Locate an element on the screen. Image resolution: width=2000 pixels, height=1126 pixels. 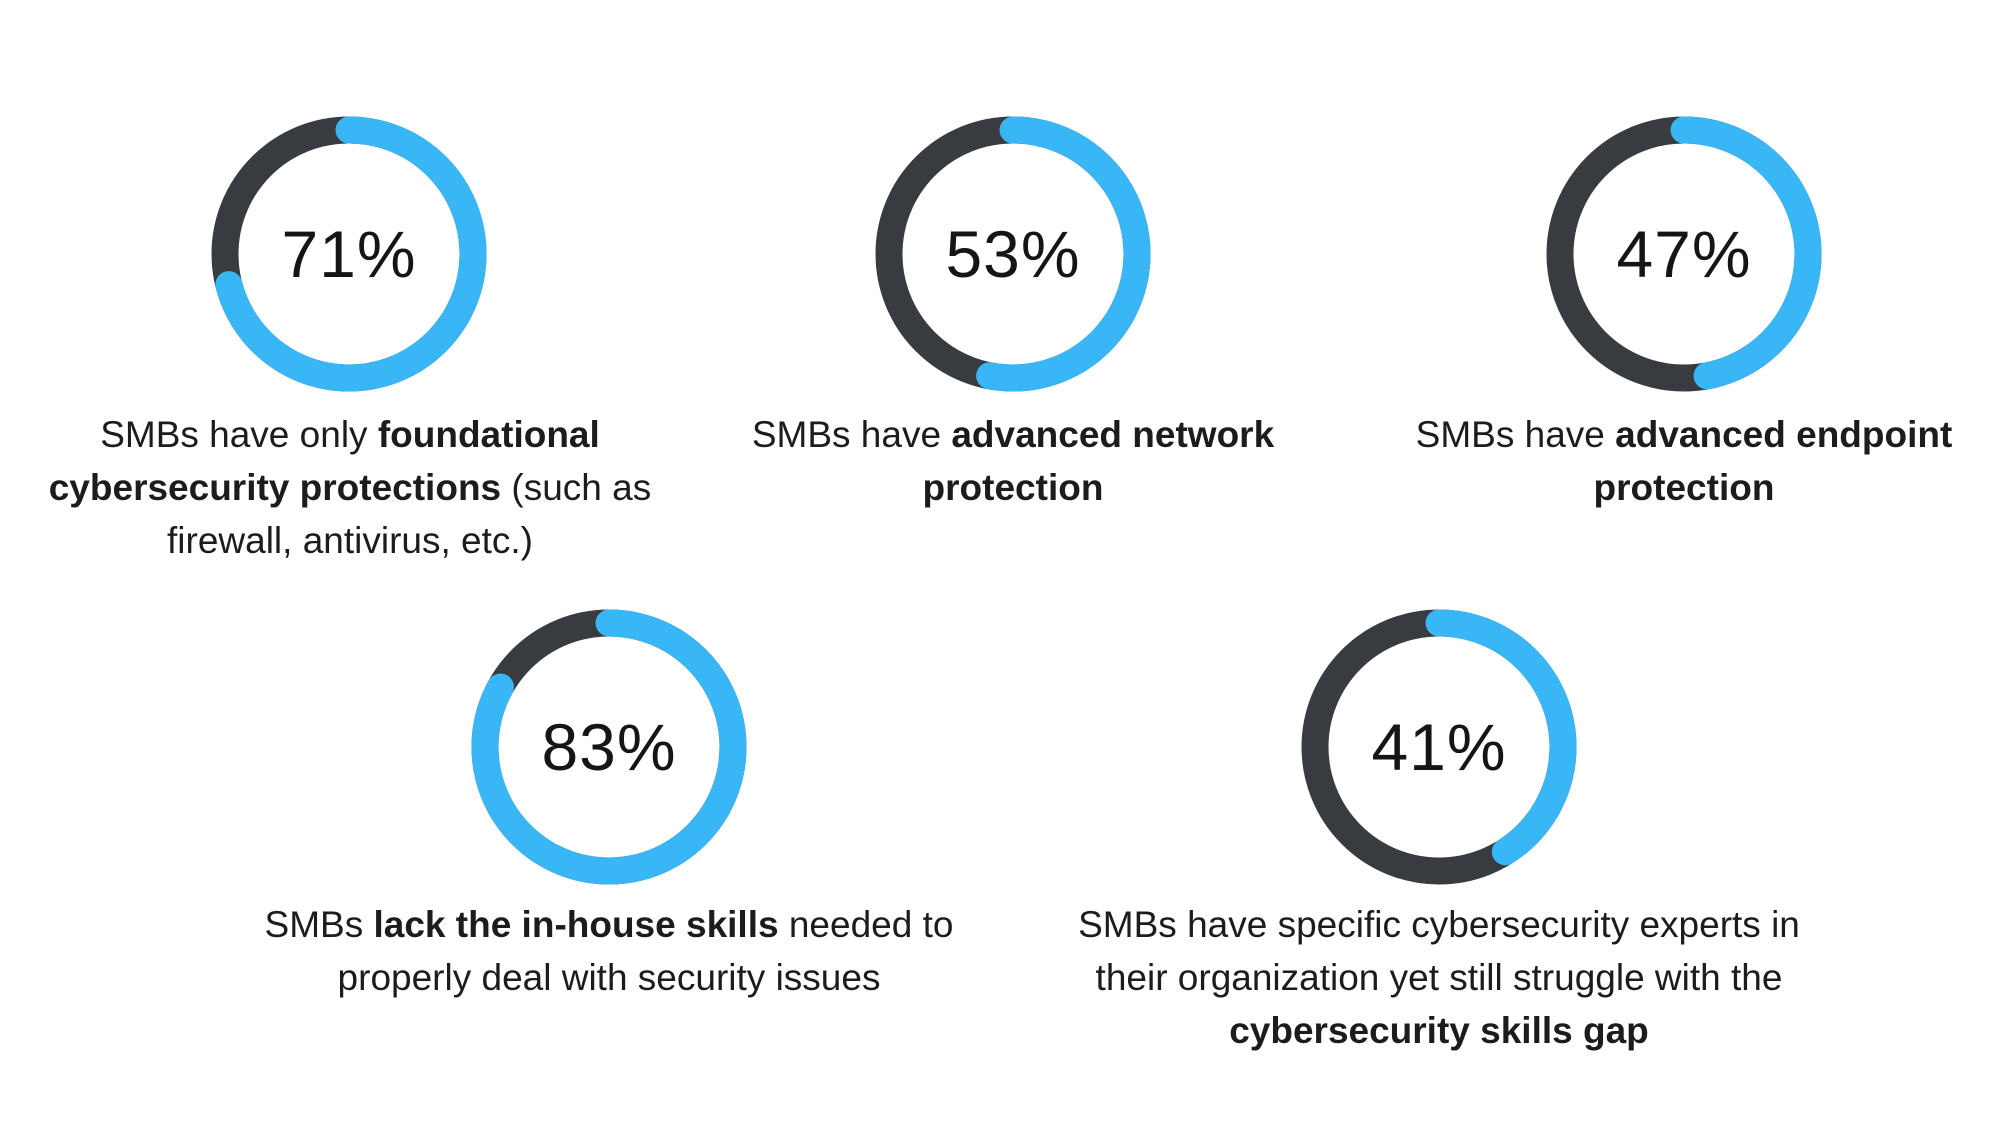
percent-label: 41% is located at coordinates (1439, 747).